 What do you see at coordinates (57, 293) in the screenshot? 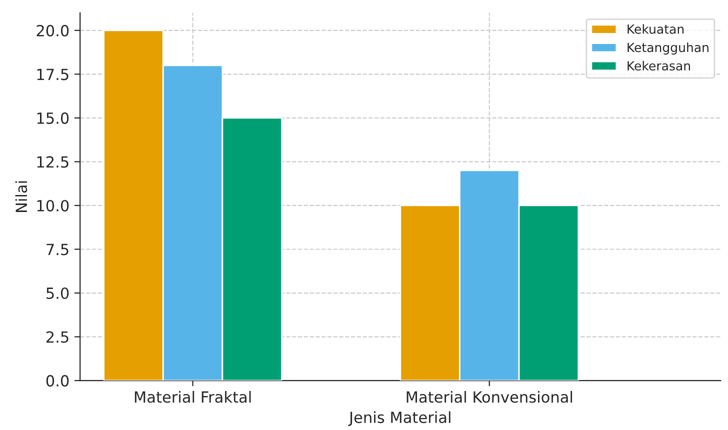
I see `y-tick-label: 5.0` at bounding box center [57, 293].